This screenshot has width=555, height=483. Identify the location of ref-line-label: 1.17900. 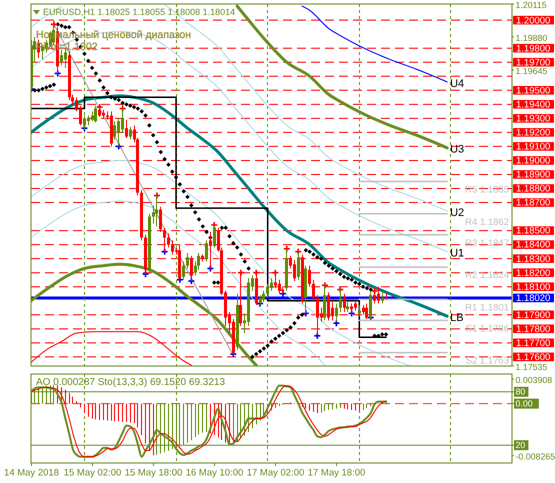
(533, 315).